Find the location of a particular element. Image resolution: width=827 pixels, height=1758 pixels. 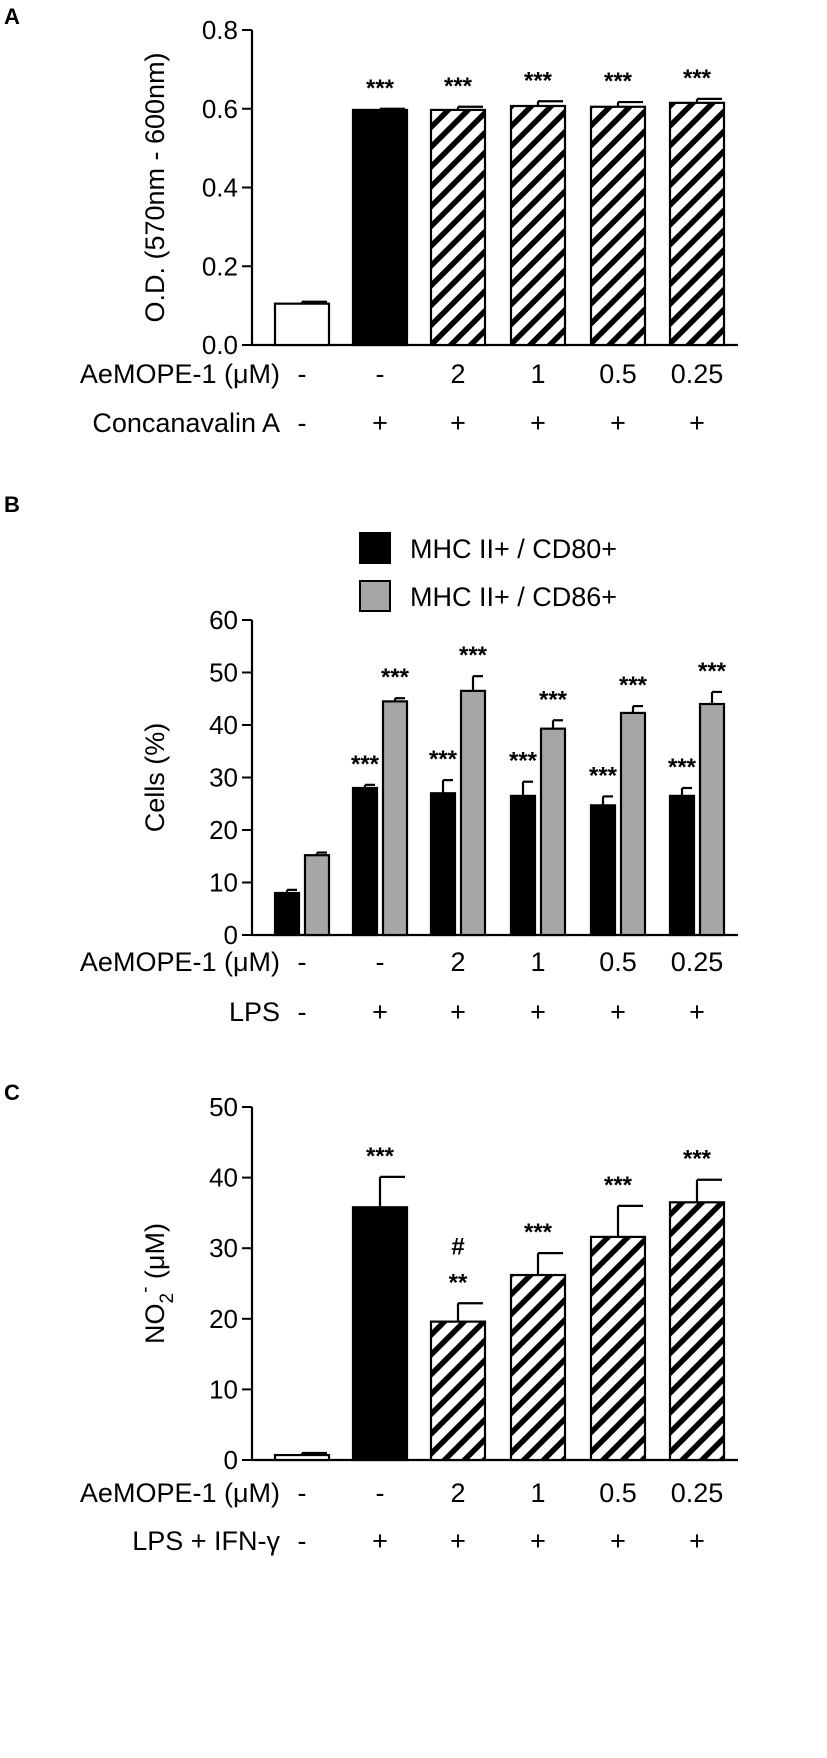

y-tick-label: 0.0 is located at coordinates (220, 345).